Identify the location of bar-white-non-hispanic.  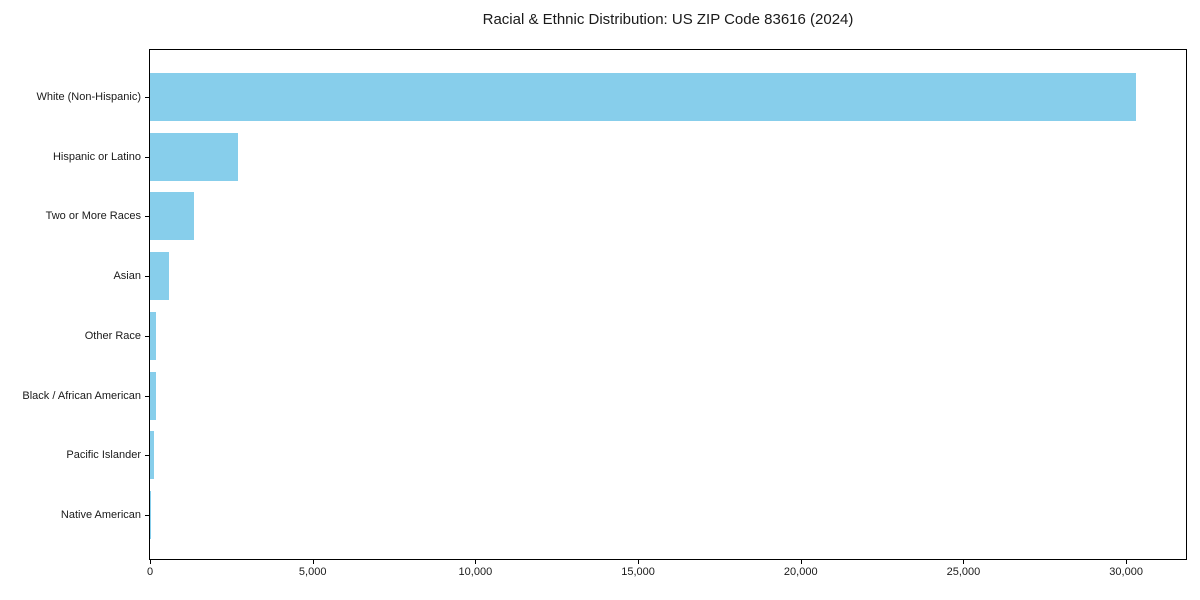
(643, 97).